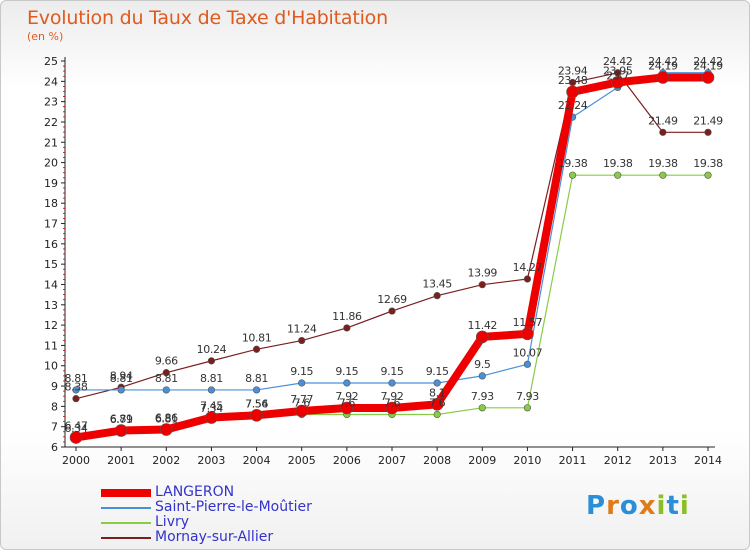 The height and width of the screenshot is (550, 750). Describe the element at coordinates (437, 284) in the screenshot. I see `data-label: 13.45` at that location.